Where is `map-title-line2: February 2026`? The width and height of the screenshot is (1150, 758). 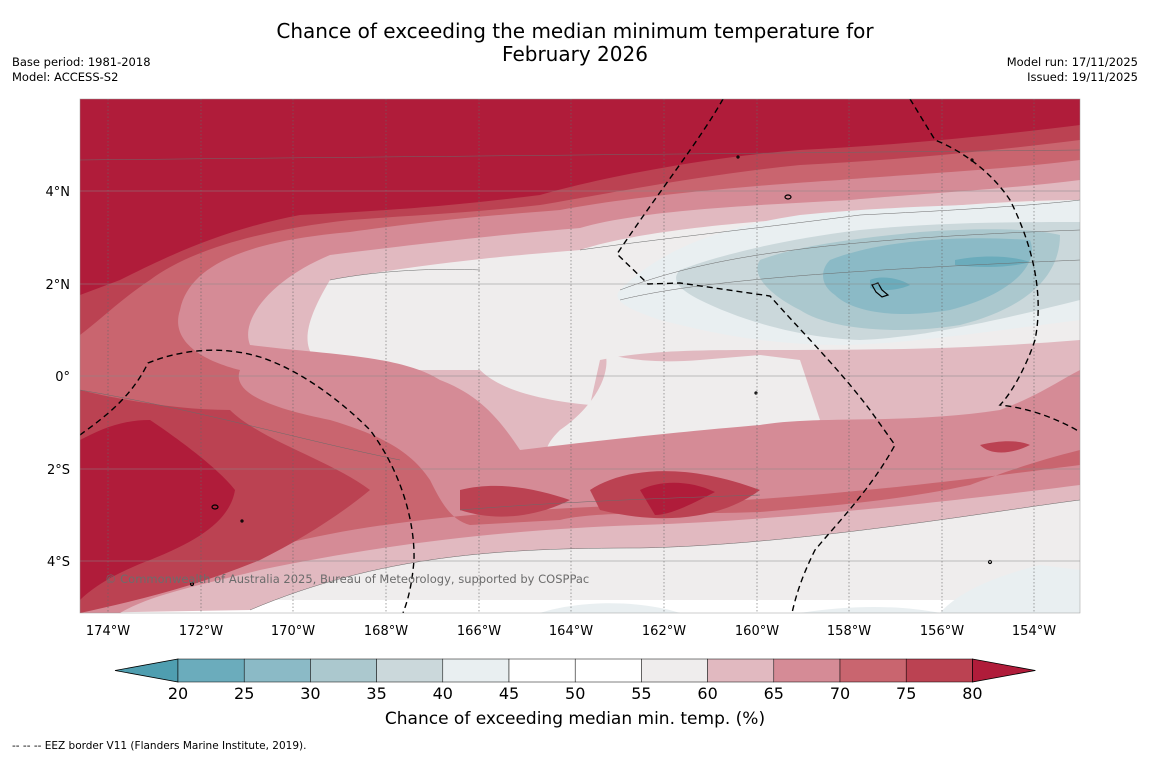 map-title-line2: February 2026 is located at coordinates (575, 54).